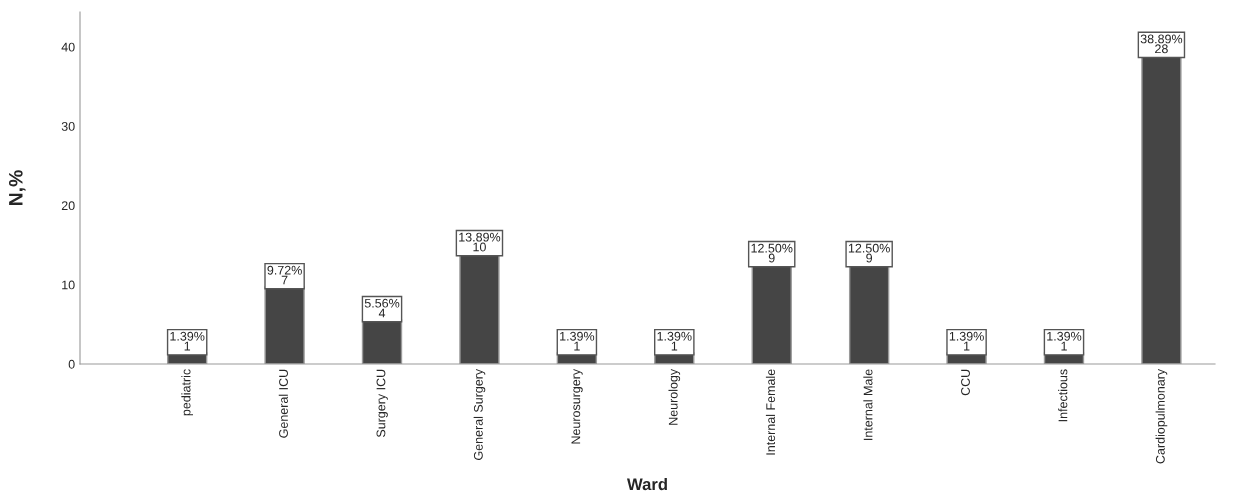  What do you see at coordinates (71, 364) in the screenshot?
I see `y-tick-label: 0` at bounding box center [71, 364].